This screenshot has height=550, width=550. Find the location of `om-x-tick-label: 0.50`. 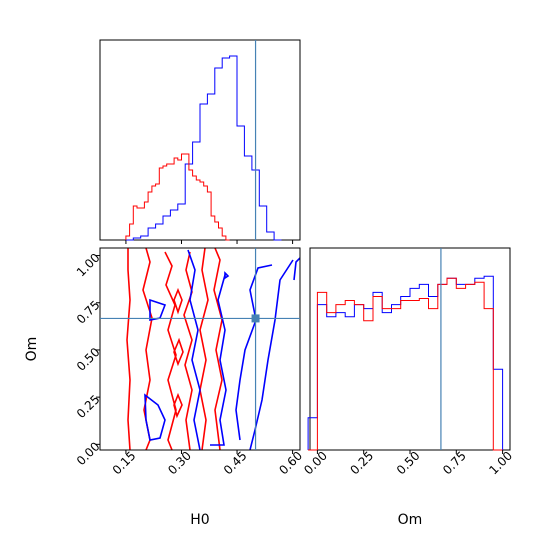

om-x-tick-label: 0.50 is located at coordinates (408, 463).